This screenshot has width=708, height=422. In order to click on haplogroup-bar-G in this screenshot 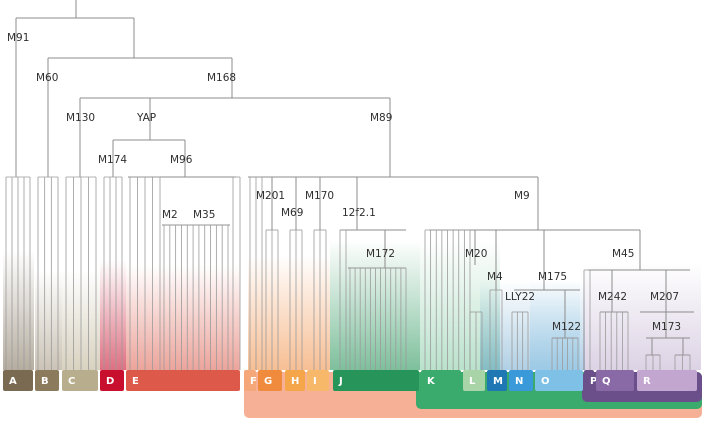, I will do `click(270, 380)`.